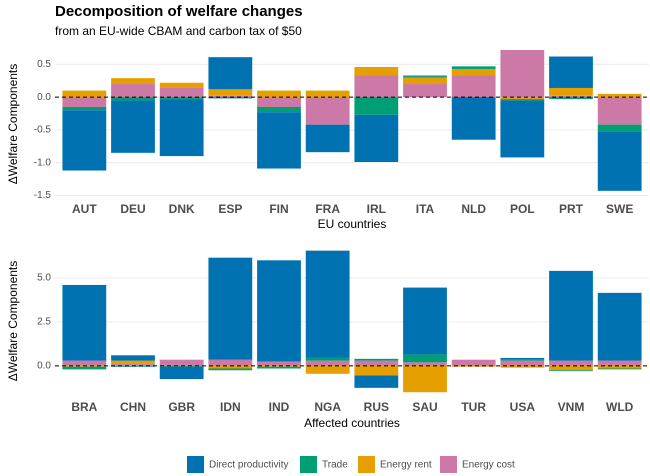 This screenshot has width=650, height=476. What do you see at coordinates (620, 407) in the screenshot?
I see `x-tick-label: WLD` at bounding box center [620, 407].